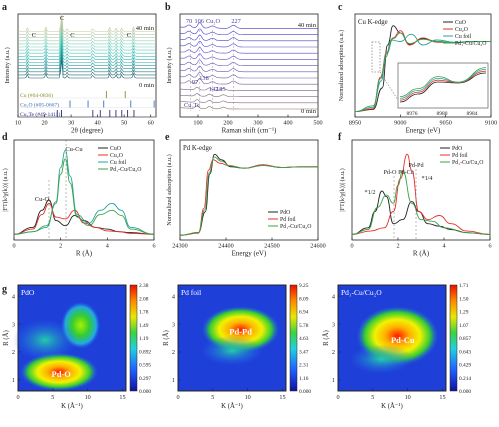 The image size is (499, 427). I want to click on ref-label-0: Cu (#04-0836), so click(36, 95).